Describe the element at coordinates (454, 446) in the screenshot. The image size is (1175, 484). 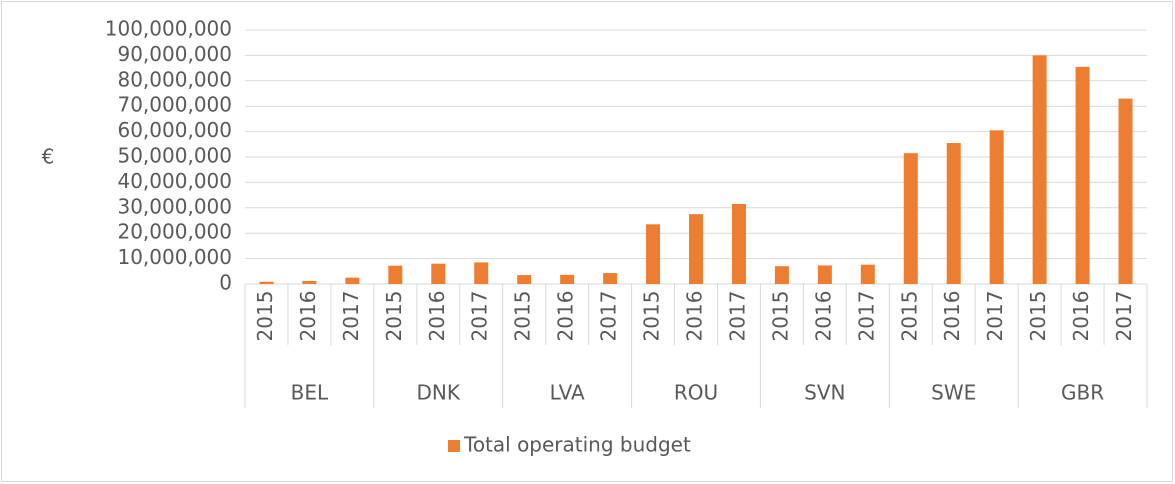
I see `legend-swatch` at that location.